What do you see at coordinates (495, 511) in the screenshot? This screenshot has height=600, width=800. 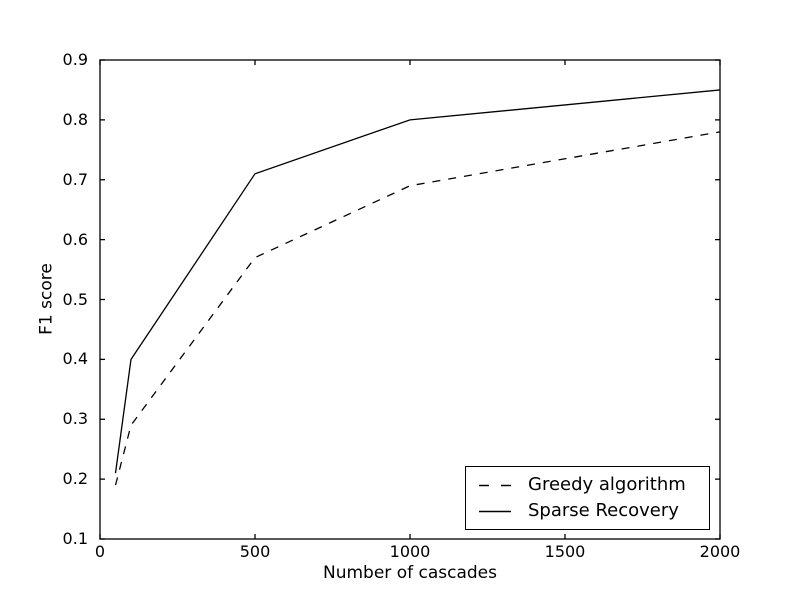 I see `solid-line-icon` at bounding box center [495, 511].